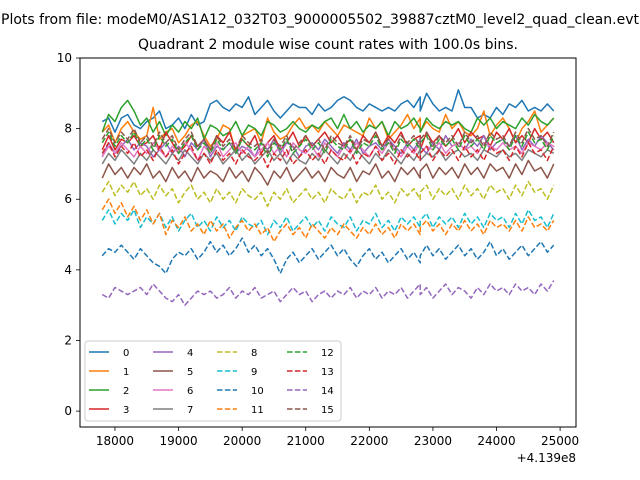 This screenshot has width=640, height=480. I want to click on legend-label-9: 9, so click(254, 372).